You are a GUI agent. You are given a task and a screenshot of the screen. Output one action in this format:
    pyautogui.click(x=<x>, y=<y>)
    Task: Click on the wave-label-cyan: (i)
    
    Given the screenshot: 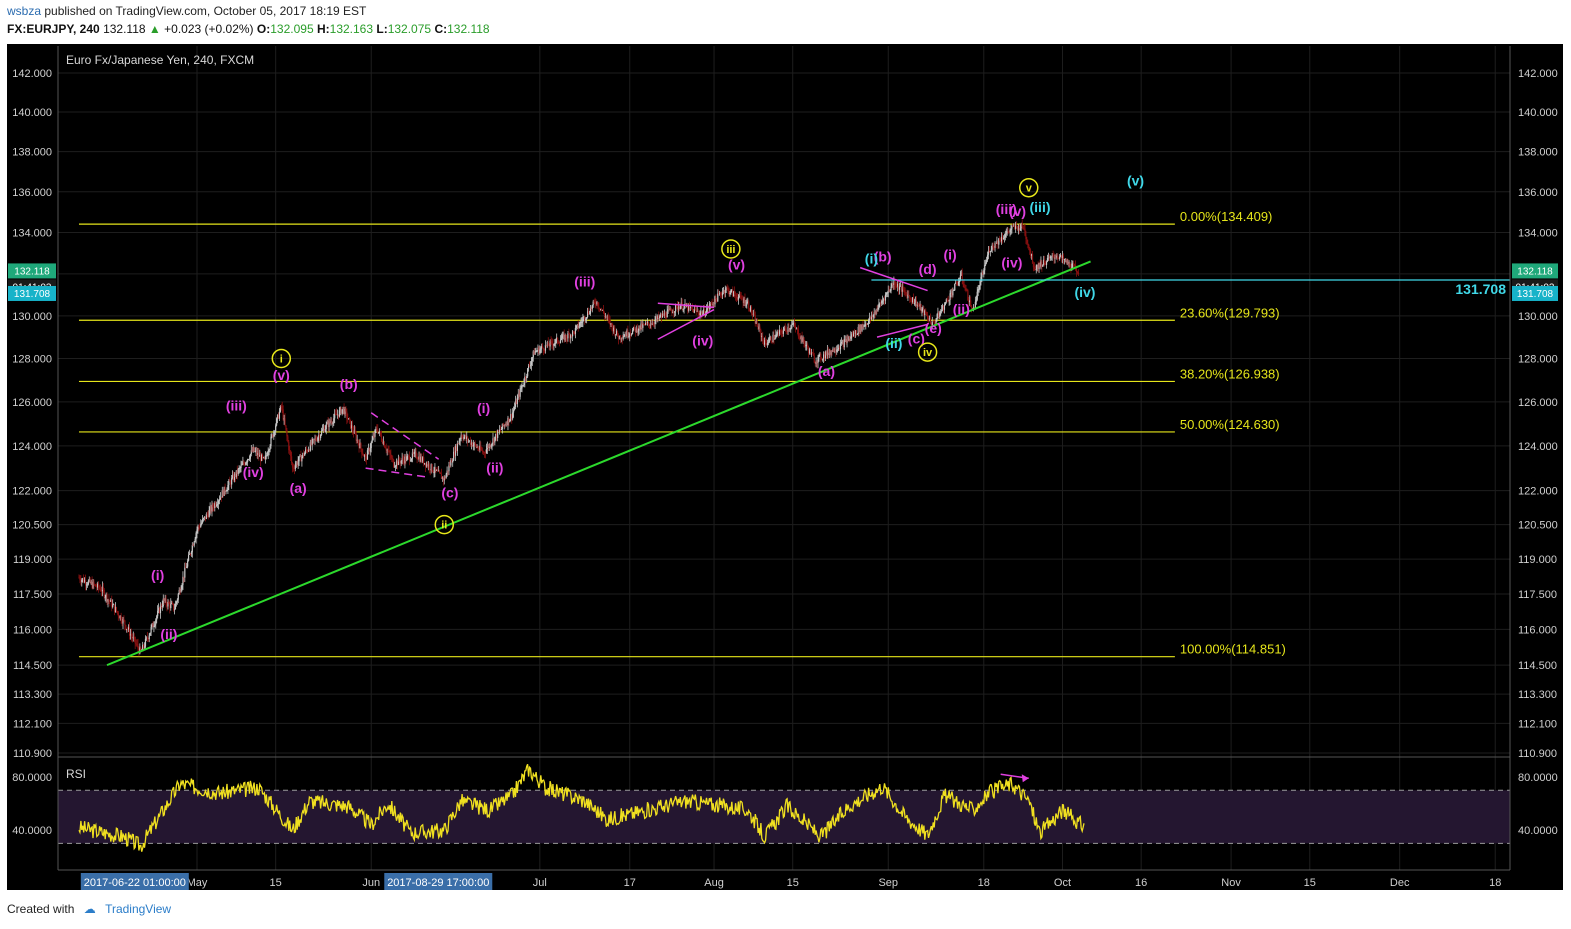 What is the action you would take?
    pyautogui.click(x=871, y=258)
    